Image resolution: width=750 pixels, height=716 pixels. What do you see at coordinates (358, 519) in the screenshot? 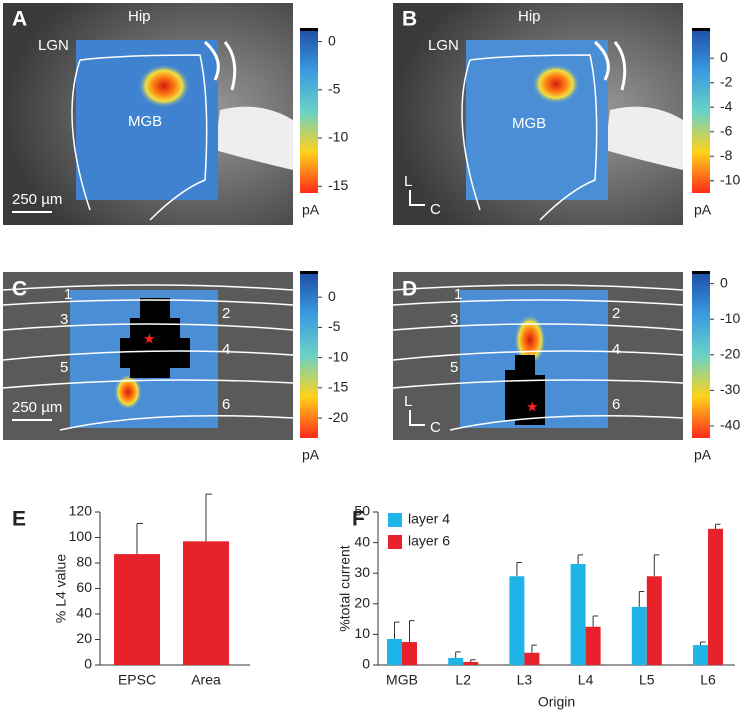
I see `panel-label: F` at bounding box center [358, 519].